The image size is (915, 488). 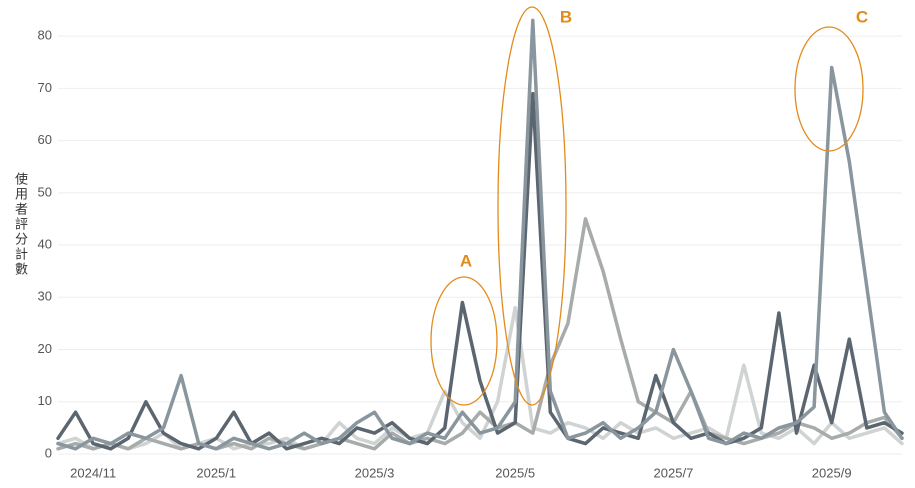 What do you see at coordinates (45, 139) in the screenshot?
I see `y-tick-label: 60` at bounding box center [45, 139].